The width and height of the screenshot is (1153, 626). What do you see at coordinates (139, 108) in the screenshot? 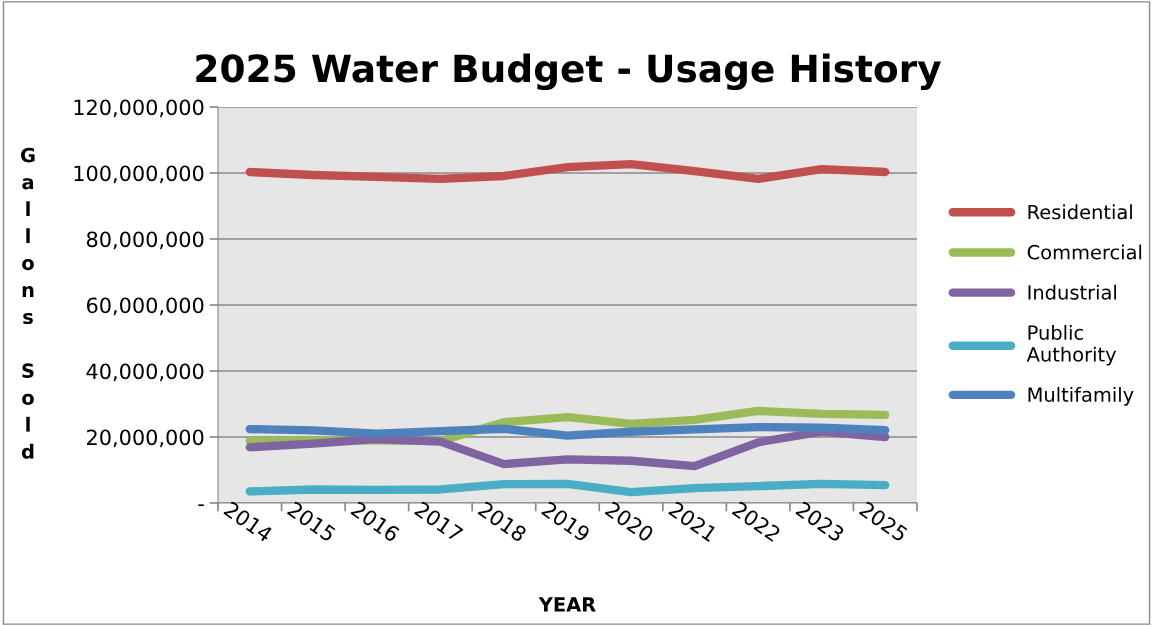
I see `y-tick-label: 120,000,000` at bounding box center [139, 108].